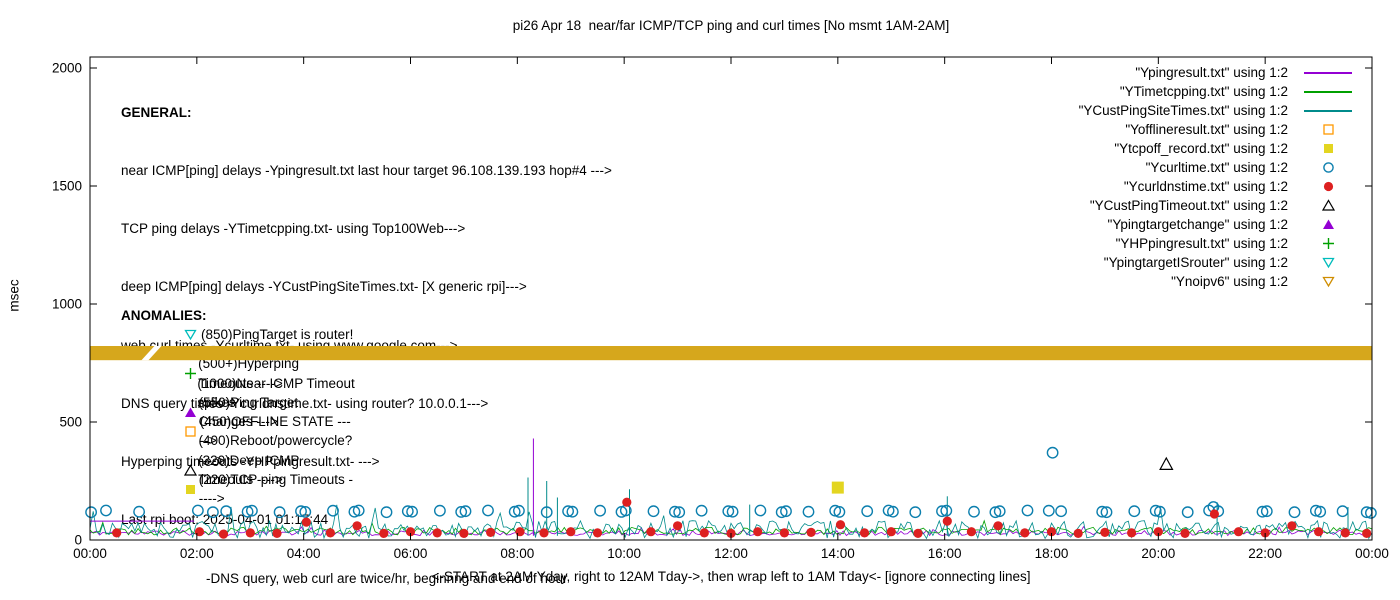 This screenshot has width=1400, height=600. Describe the element at coordinates (1211, 72) in the screenshot. I see `legend-label: "Ypingresult.txt" using 1:2` at that location.